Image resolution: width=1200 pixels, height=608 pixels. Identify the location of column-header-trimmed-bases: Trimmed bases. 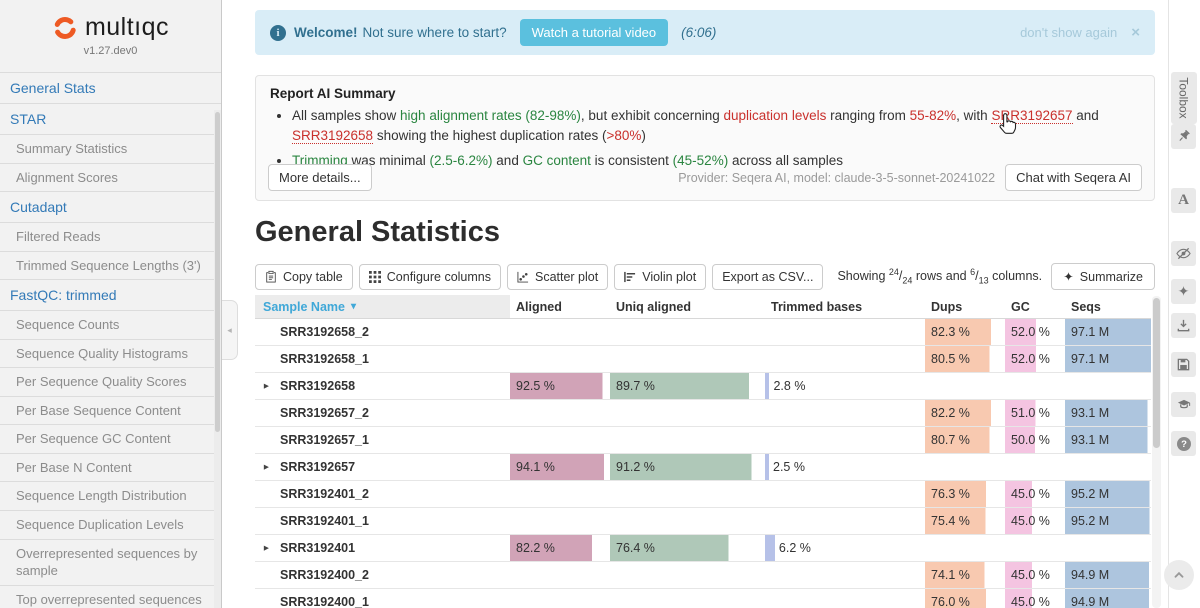
(817, 306).